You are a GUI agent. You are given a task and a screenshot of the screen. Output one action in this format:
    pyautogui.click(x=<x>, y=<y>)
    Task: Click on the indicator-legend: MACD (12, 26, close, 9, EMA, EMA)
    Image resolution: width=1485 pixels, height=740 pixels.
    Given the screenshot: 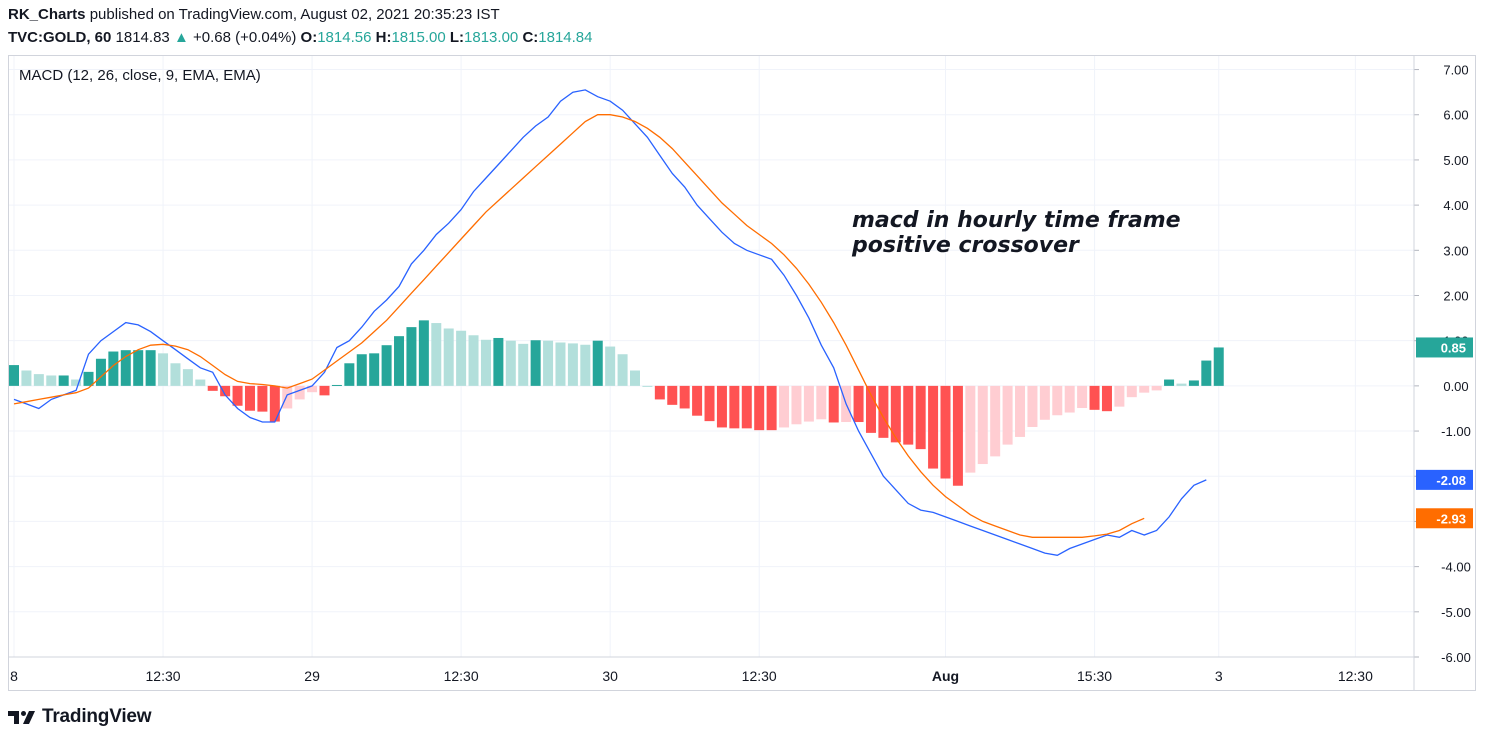 What is the action you would take?
    pyautogui.click(x=140, y=75)
    